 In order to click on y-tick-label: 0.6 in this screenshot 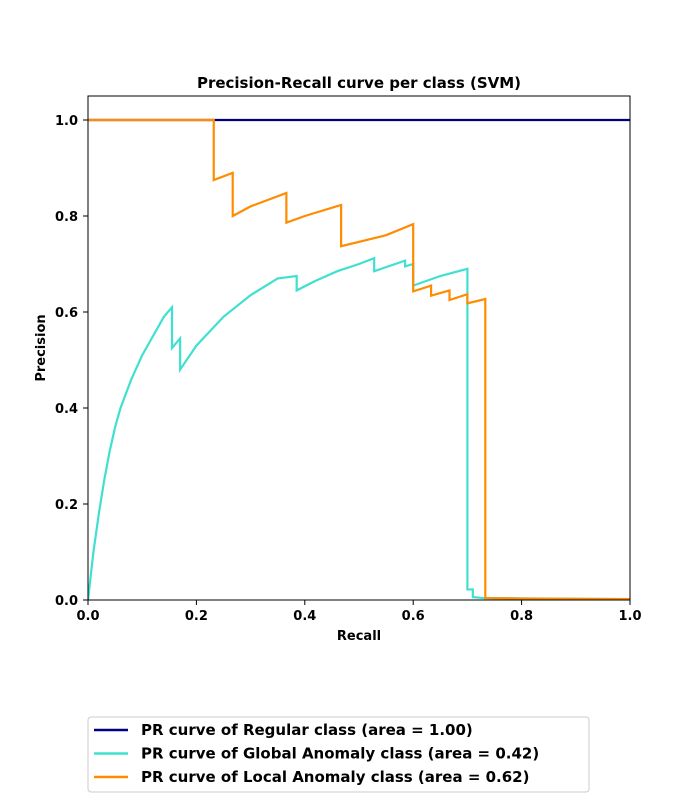, I will do `click(66, 313)`.